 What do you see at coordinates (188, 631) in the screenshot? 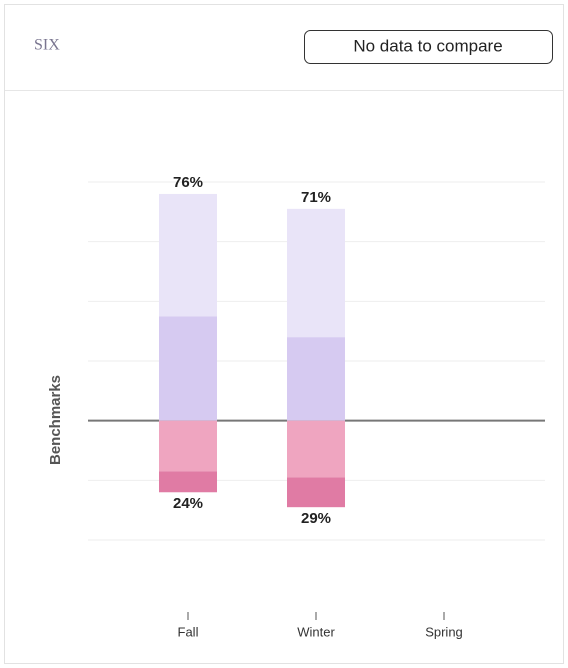
I see `x-tick-label: Fall` at bounding box center [188, 631].